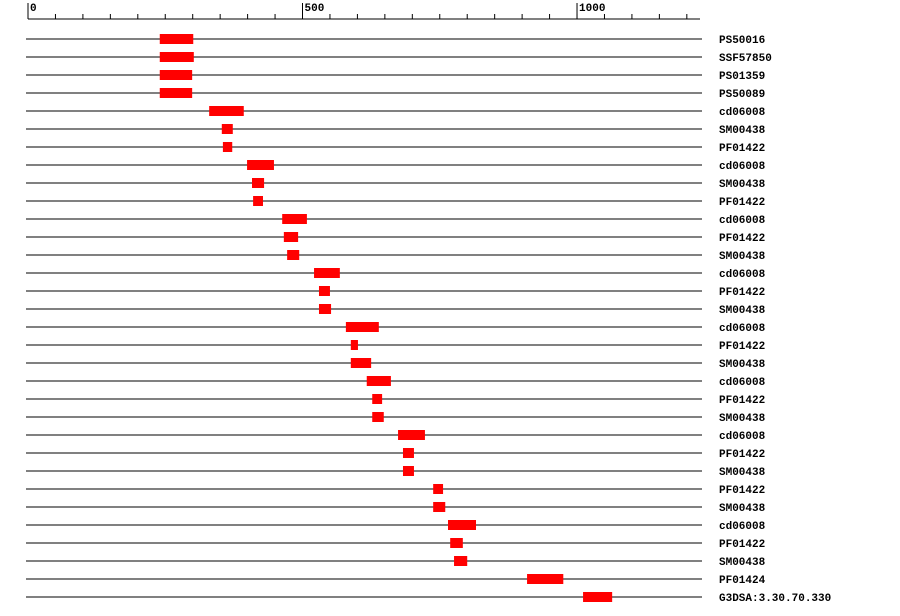 This screenshot has width=900, height=616. What do you see at coordinates (315, 9) in the screenshot?
I see `x-tick-label: 500` at bounding box center [315, 9].